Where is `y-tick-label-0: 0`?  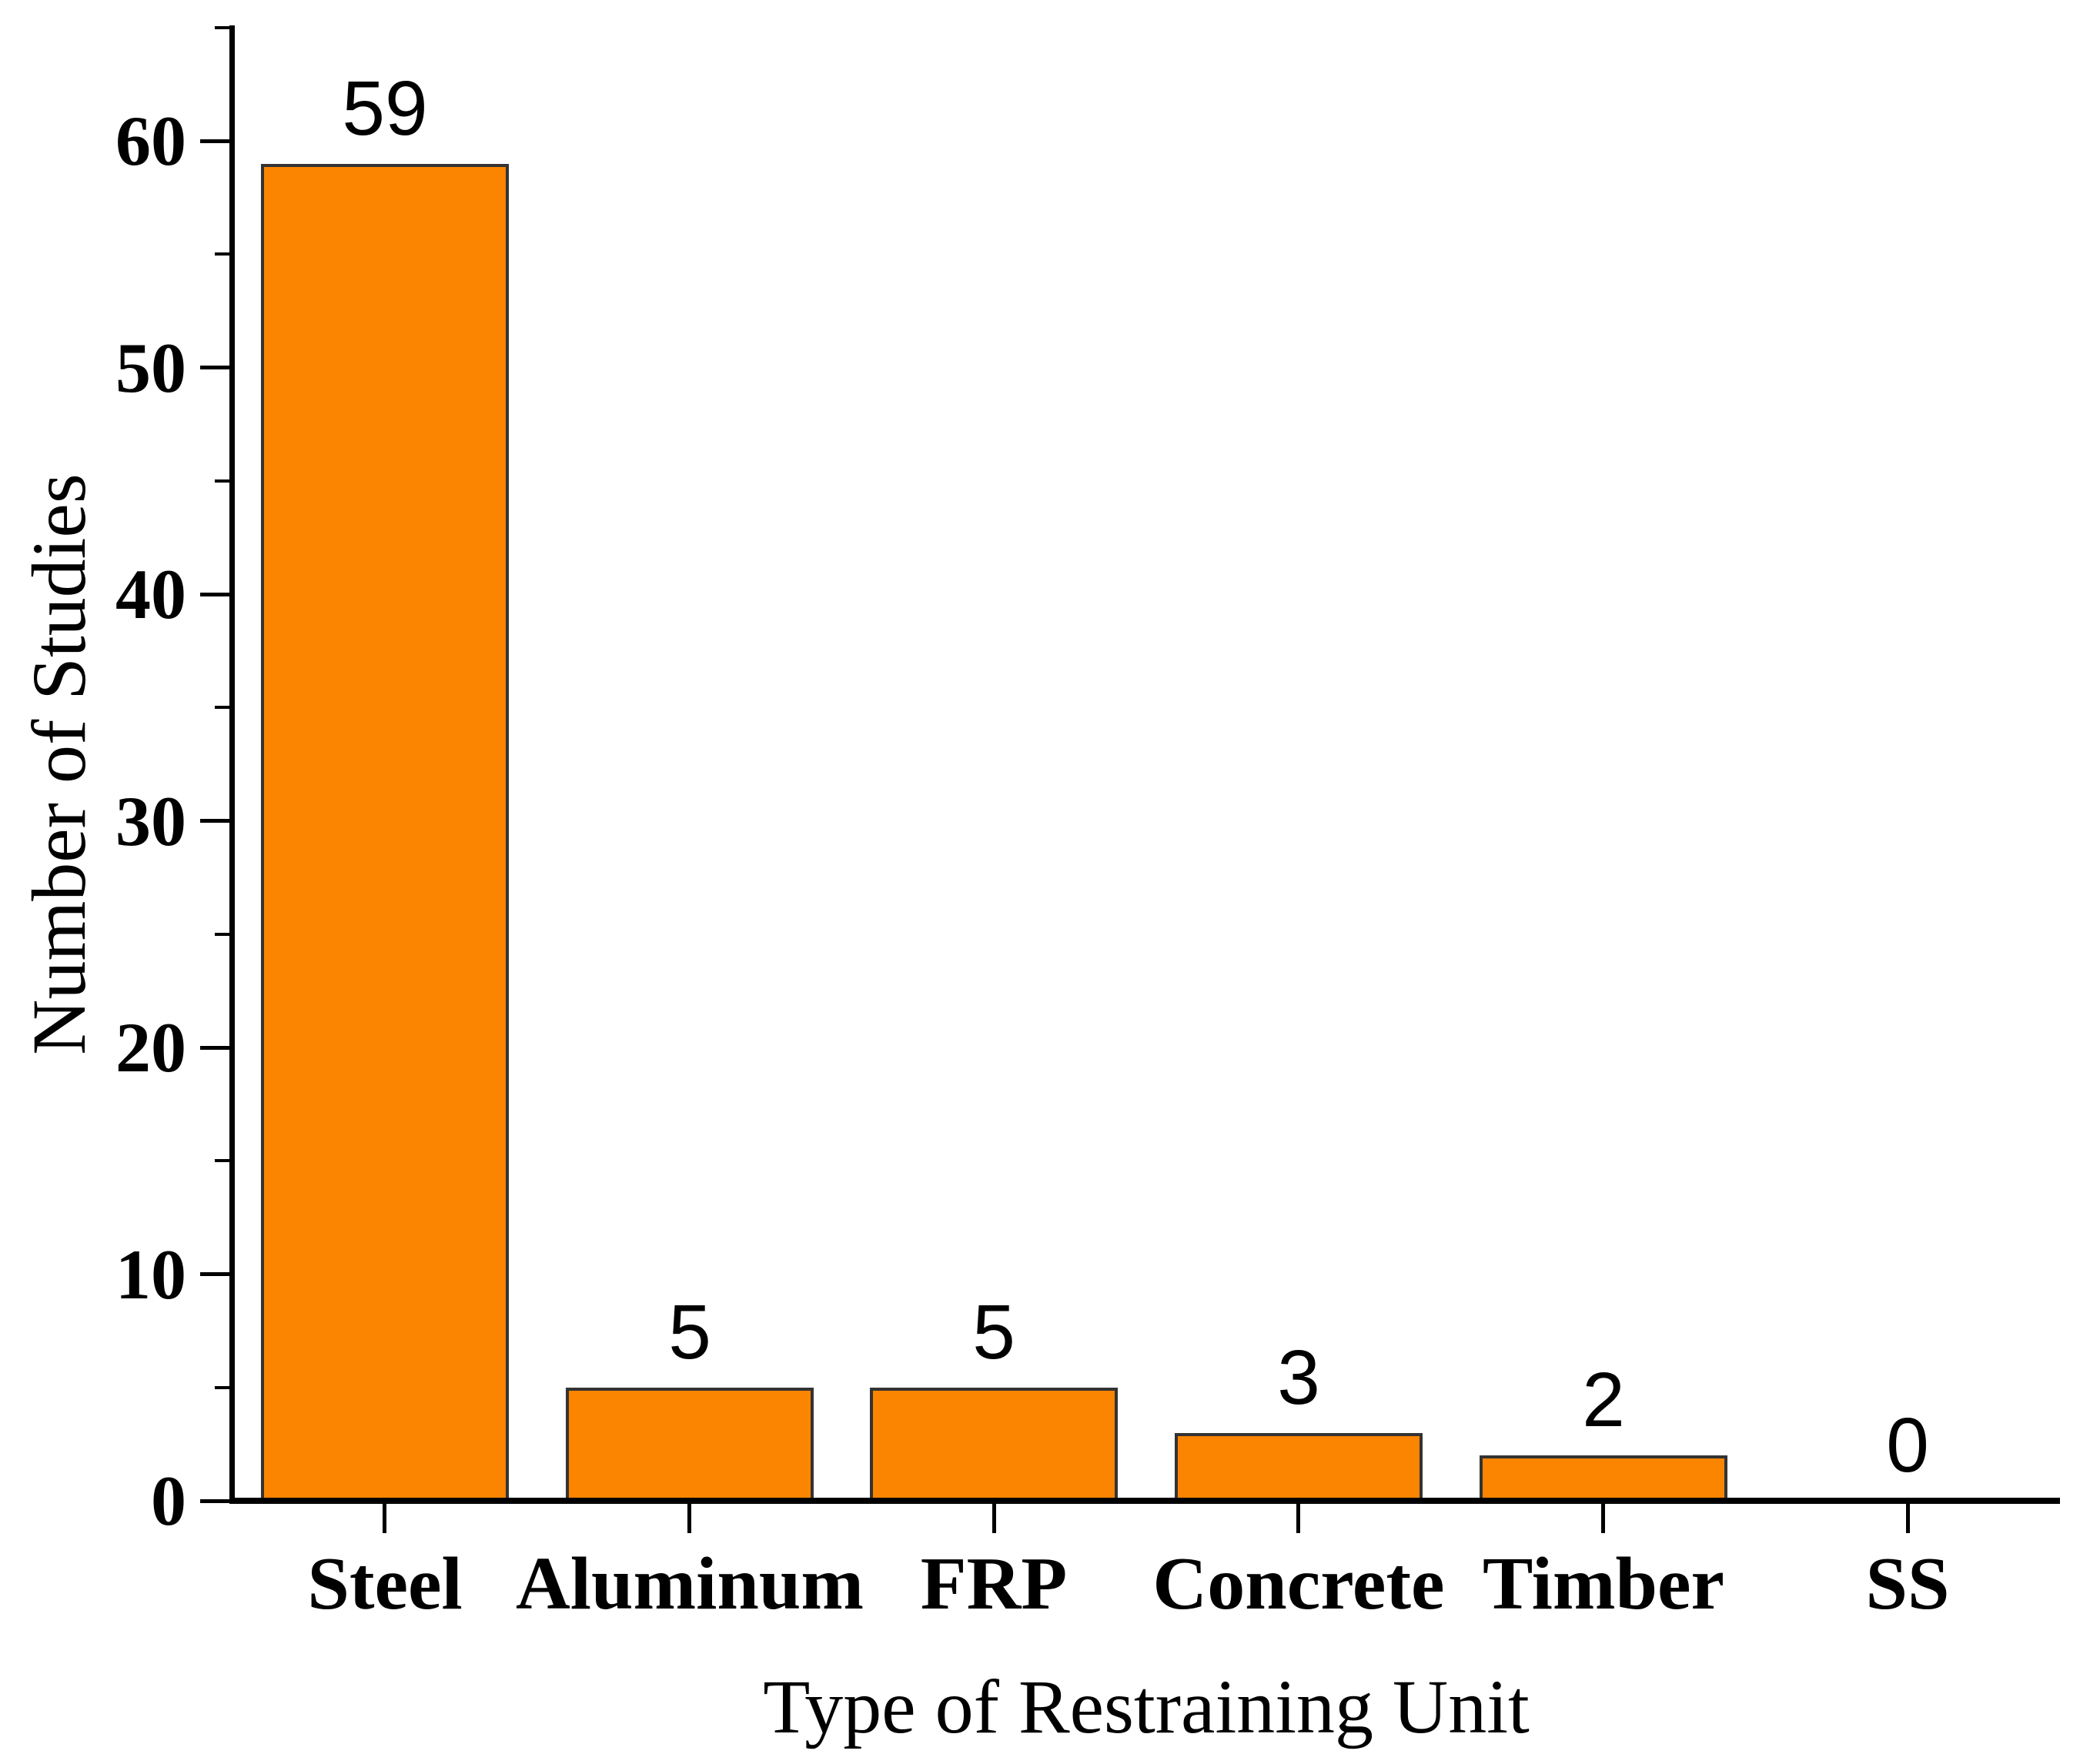
y-tick-label-0: 0 is located at coordinates (169, 1501).